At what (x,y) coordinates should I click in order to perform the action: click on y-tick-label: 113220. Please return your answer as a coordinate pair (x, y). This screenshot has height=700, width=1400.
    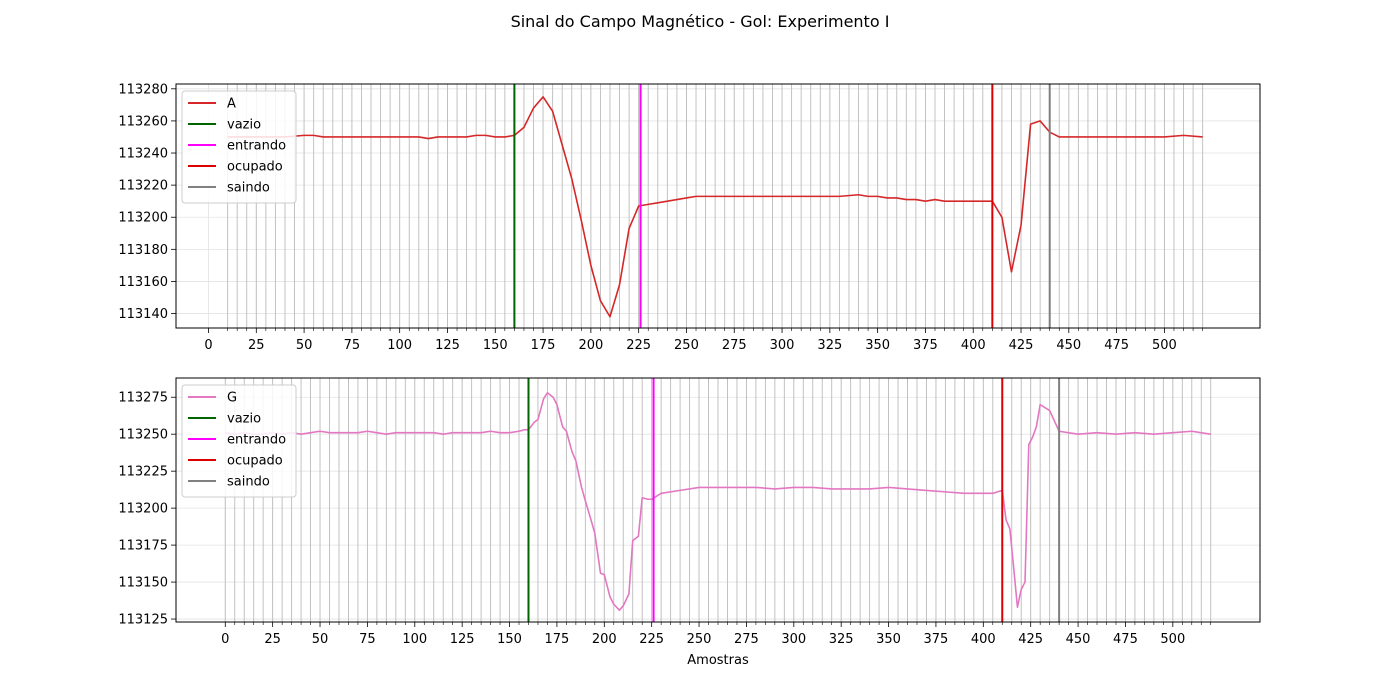
    Looking at the image, I should click on (143, 186).